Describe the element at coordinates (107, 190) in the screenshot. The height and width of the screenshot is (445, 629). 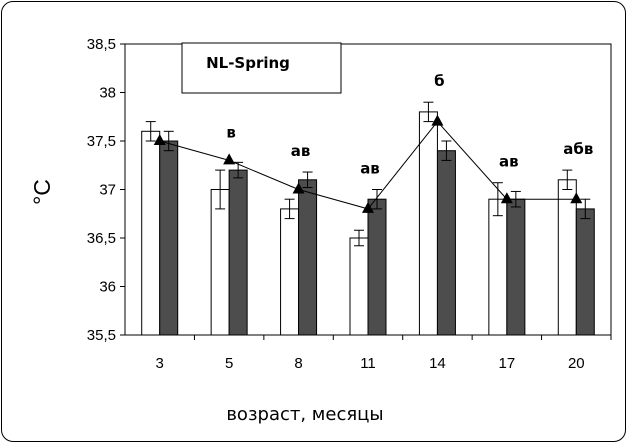
I see `y-tick-label: 37` at that location.